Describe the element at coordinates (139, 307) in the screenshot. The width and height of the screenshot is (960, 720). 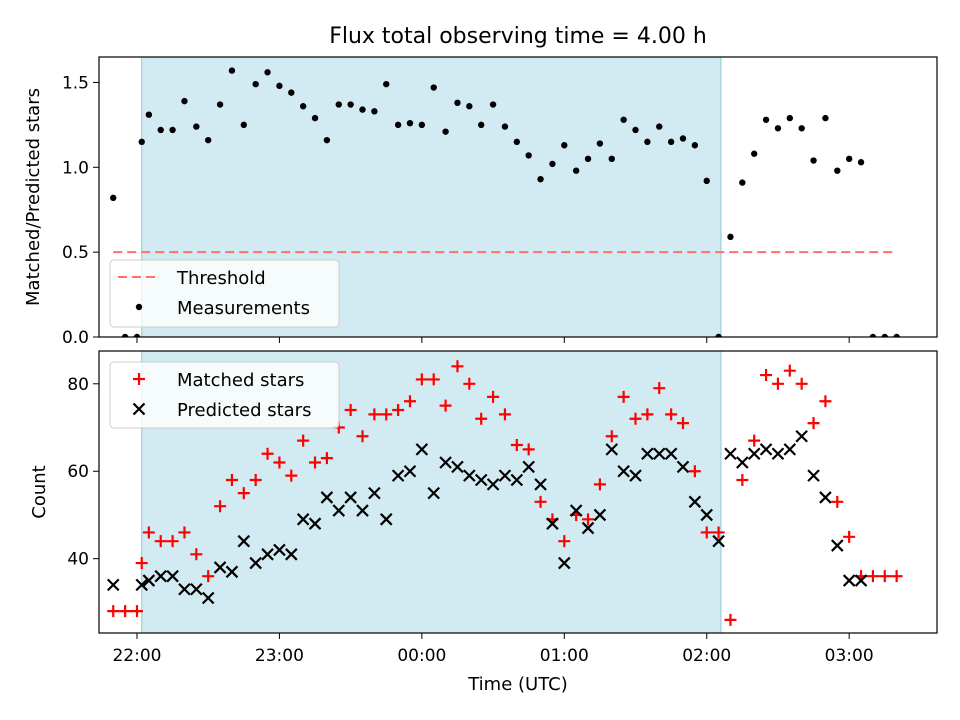
I see `legend-measurements-swatch` at that location.